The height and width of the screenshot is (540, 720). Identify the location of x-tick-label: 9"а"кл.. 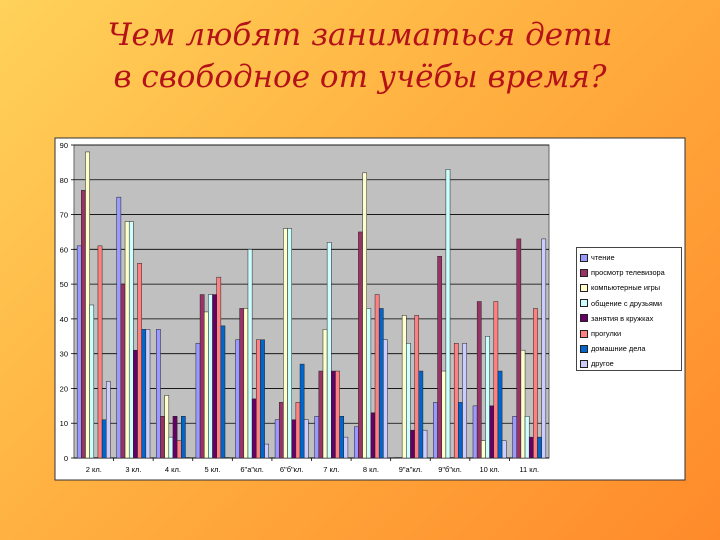
(411, 469).